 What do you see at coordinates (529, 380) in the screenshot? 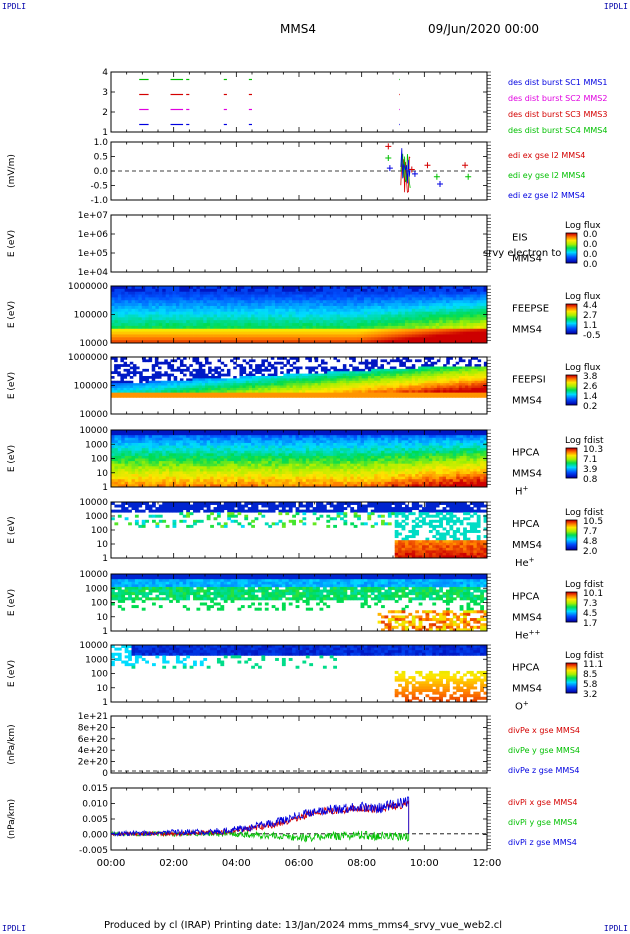
I see `panel-instrument-label-4: FEEPSI` at bounding box center [529, 380].